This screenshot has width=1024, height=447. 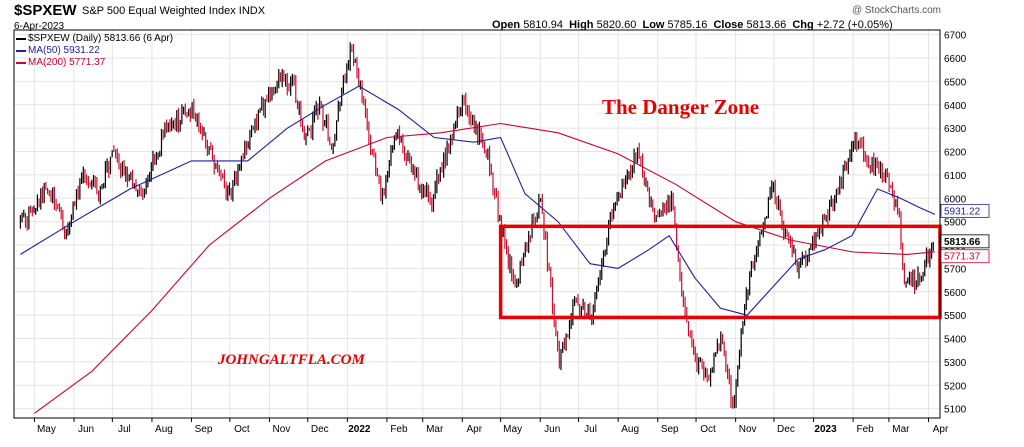 What do you see at coordinates (506, 25) in the screenshot?
I see `open-label: Open` at bounding box center [506, 25].